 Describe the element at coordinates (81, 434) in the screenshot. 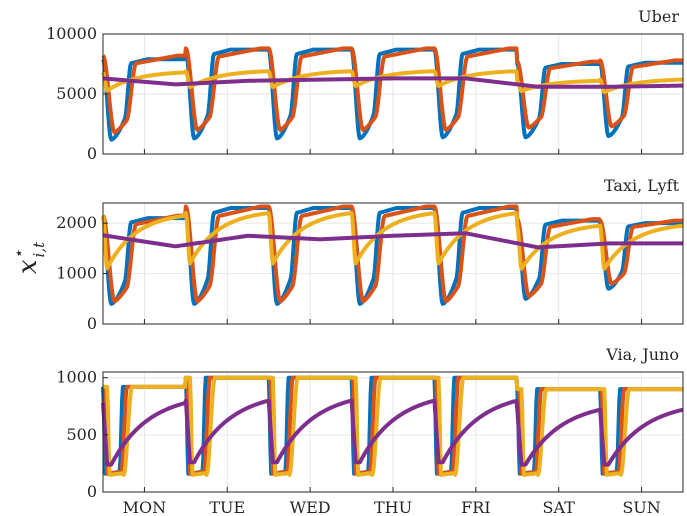

I see `y-tick-label: 500` at that location.